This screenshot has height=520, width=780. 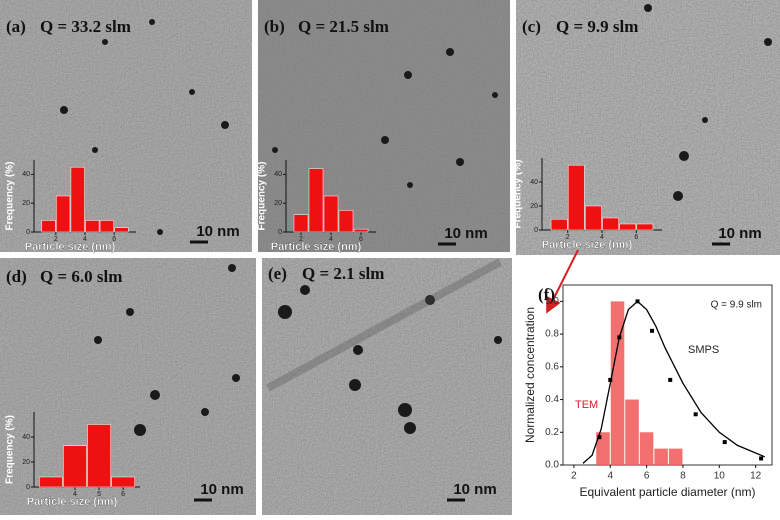 What do you see at coordinates (85, 26) in the screenshot?
I see `condition: Q = 33.2 slm` at bounding box center [85, 26].